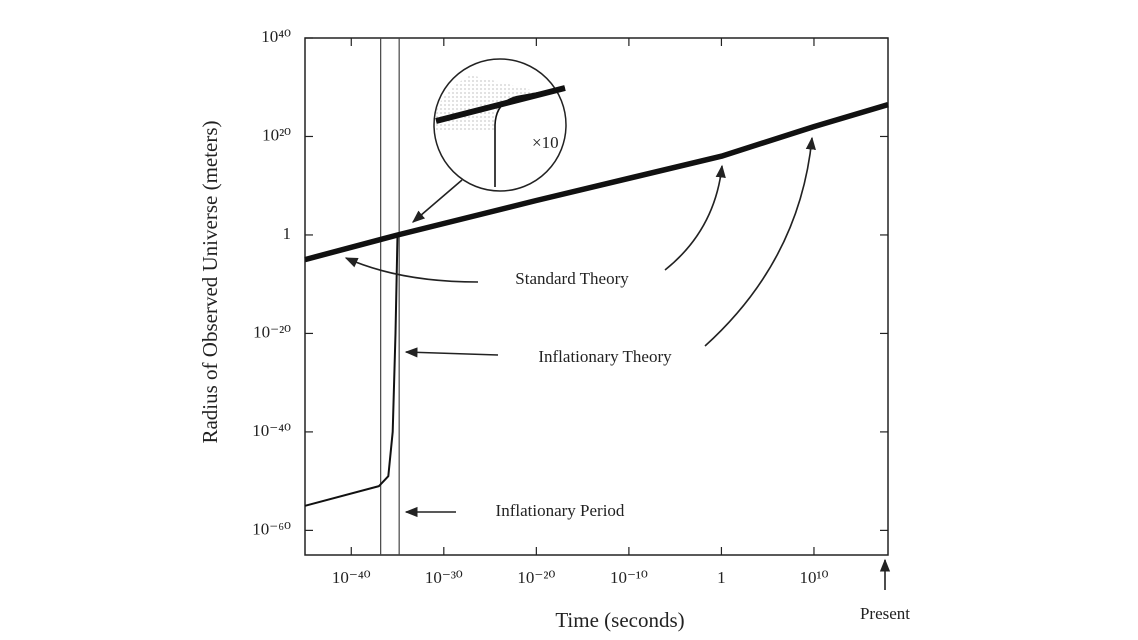 This screenshot has height=640, width=1138. What do you see at coordinates (272, 331) in the screenshot?
I see `y-tick-label: 10⁻²⁰` at bounding box center [272, 331].